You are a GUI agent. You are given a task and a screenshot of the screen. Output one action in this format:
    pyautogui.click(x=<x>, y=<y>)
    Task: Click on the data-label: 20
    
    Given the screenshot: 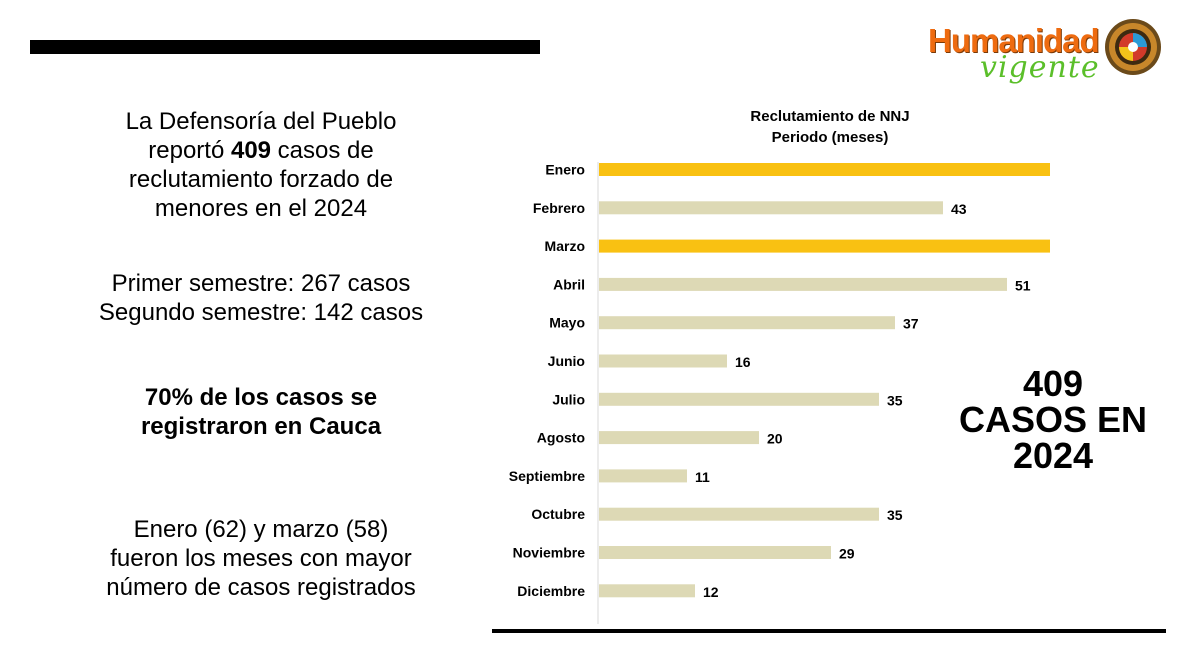 What is the action you would take?
    pyautogui.click(x=775, y=439)
    